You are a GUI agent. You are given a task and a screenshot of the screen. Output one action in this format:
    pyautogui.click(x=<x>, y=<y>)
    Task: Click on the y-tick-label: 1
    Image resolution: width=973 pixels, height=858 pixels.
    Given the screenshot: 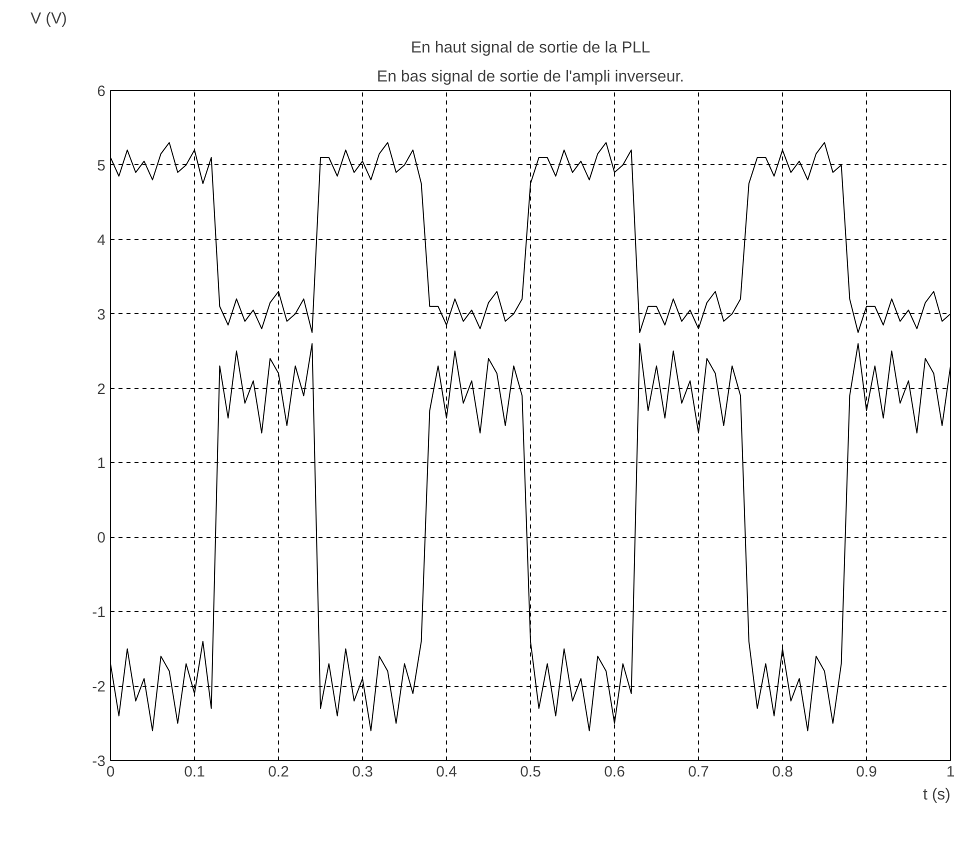 What is the action you would take?
    pyautogui.click(x=101, y=463)
    